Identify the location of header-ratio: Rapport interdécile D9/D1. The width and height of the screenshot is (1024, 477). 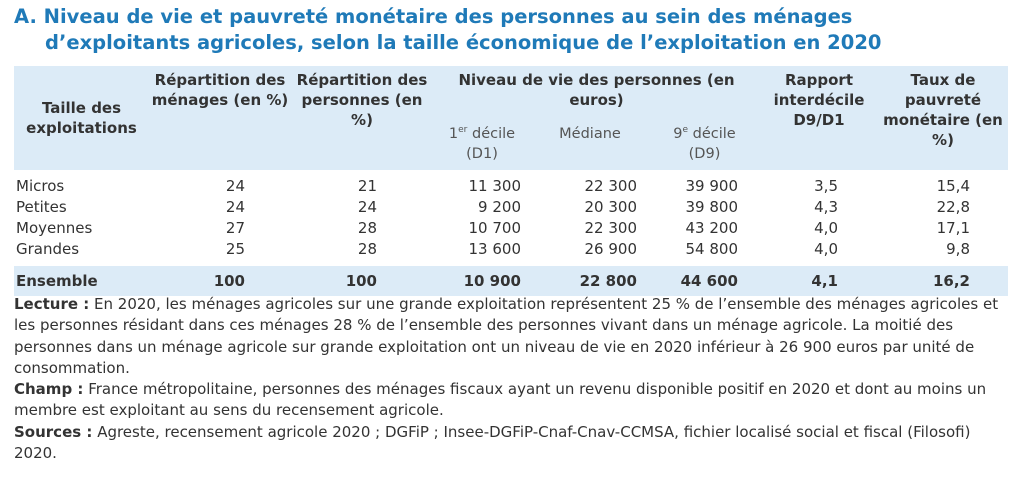
(819, 118).